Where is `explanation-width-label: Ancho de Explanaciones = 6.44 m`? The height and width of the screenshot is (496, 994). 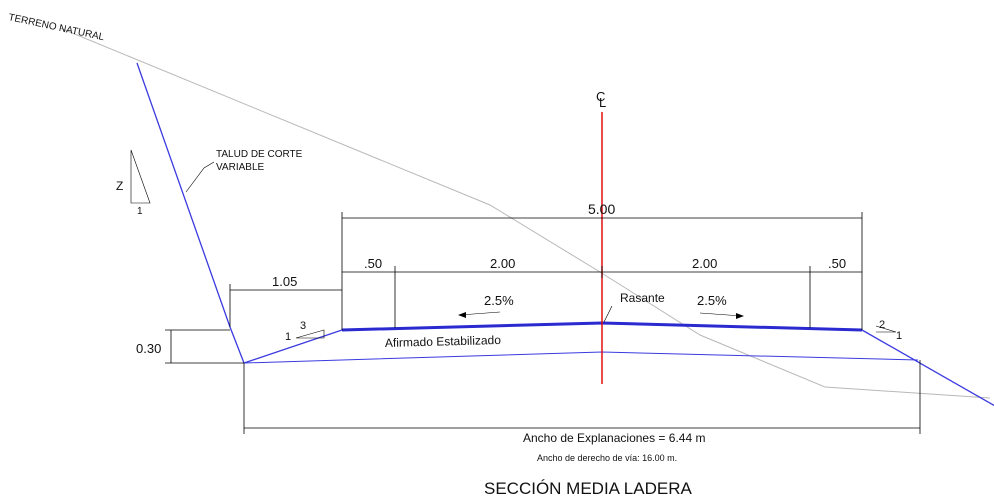 explanation-width-label: Ancho de Explanaciones = 6.44 m is located at coordinates (614, 438).